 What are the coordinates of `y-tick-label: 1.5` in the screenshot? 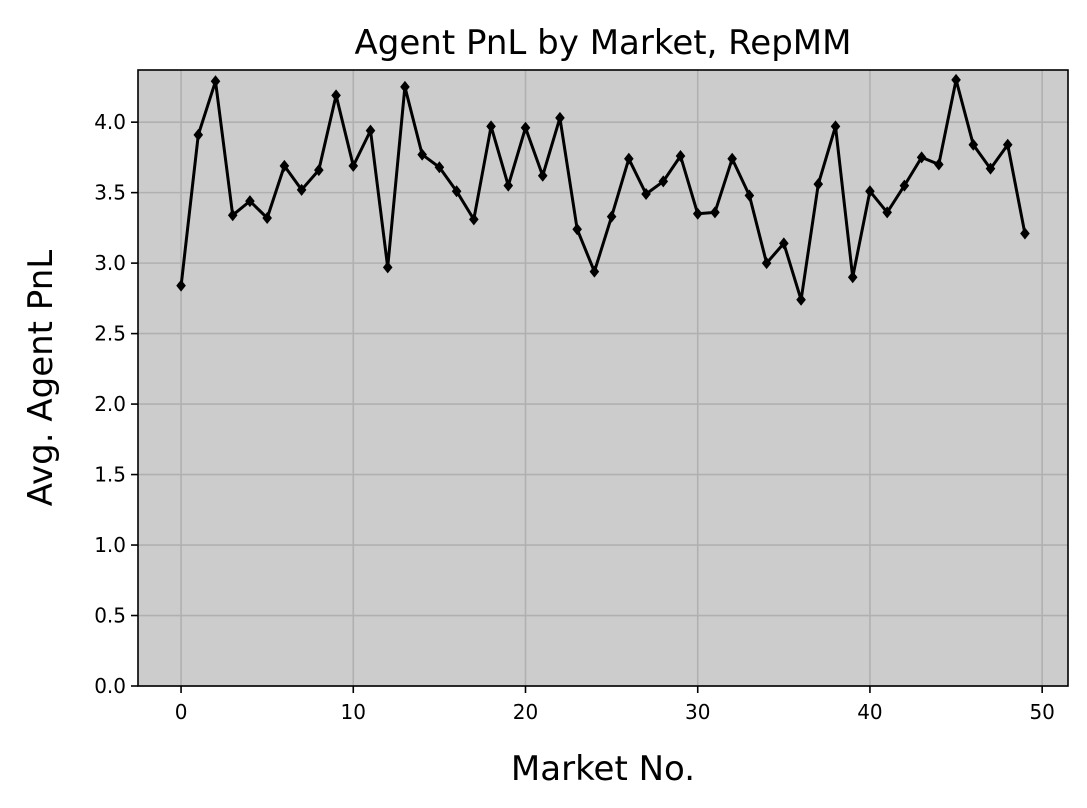 It's located at (110, 475).